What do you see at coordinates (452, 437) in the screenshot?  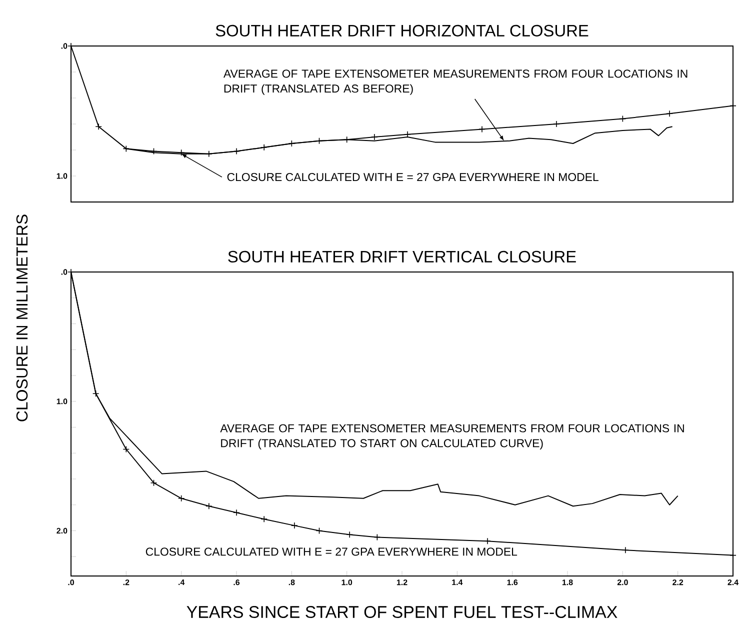 I see `annotation: AVERAGE OF TAPE EXTENSOMETER MEASUREMENTS FROM FOUR LOCATIONS IN DRIFT (TRANSLATED TO START ON CALCULATED CURVE)` at bounding box center [452, 437].